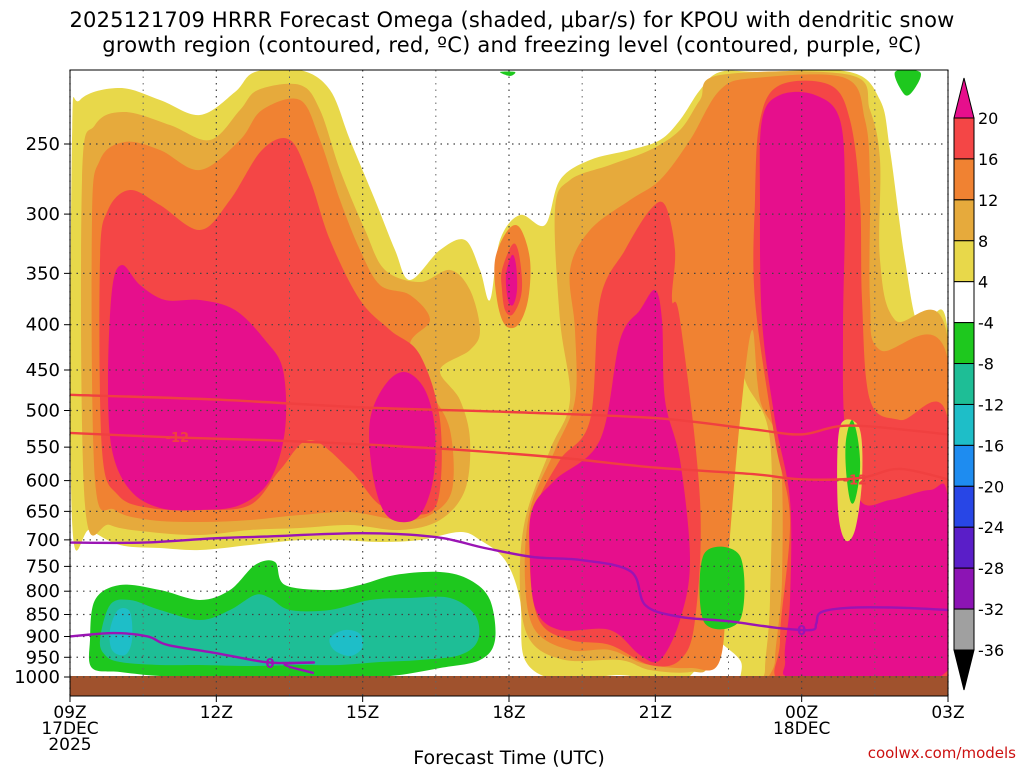 This screenshot has height=768, width=1024. I want to click on colorbar-label: -12, so click(991, 404).